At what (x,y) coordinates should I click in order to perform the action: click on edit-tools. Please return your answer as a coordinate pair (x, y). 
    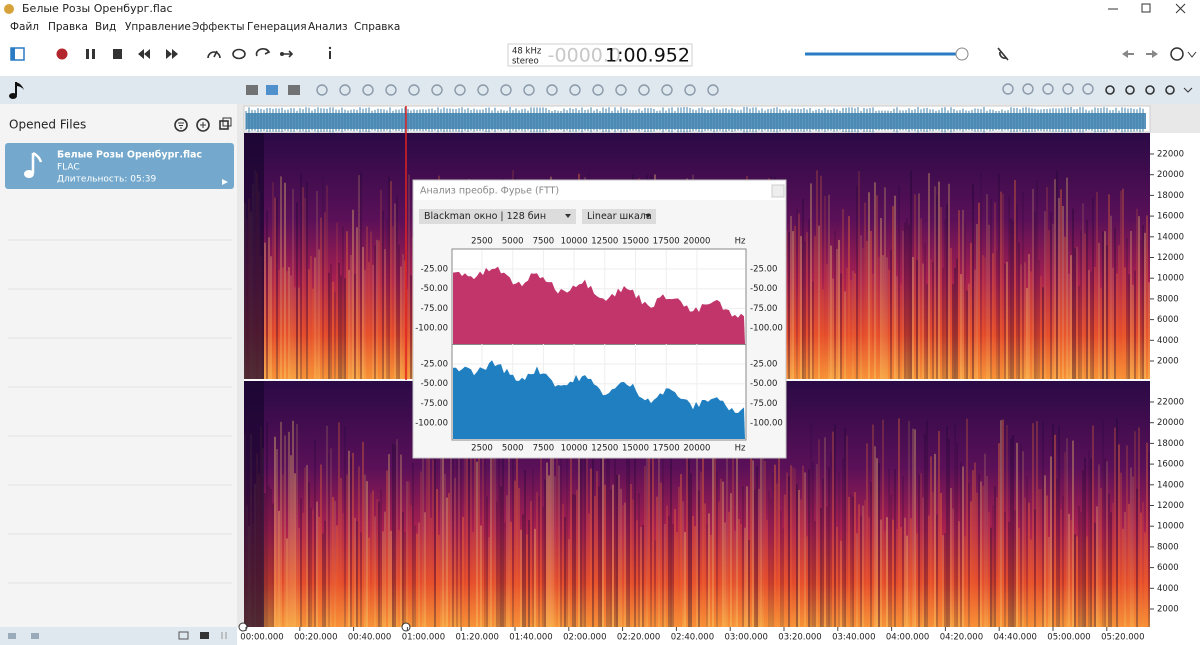
    Looking at the image, I should click on (719, 89).